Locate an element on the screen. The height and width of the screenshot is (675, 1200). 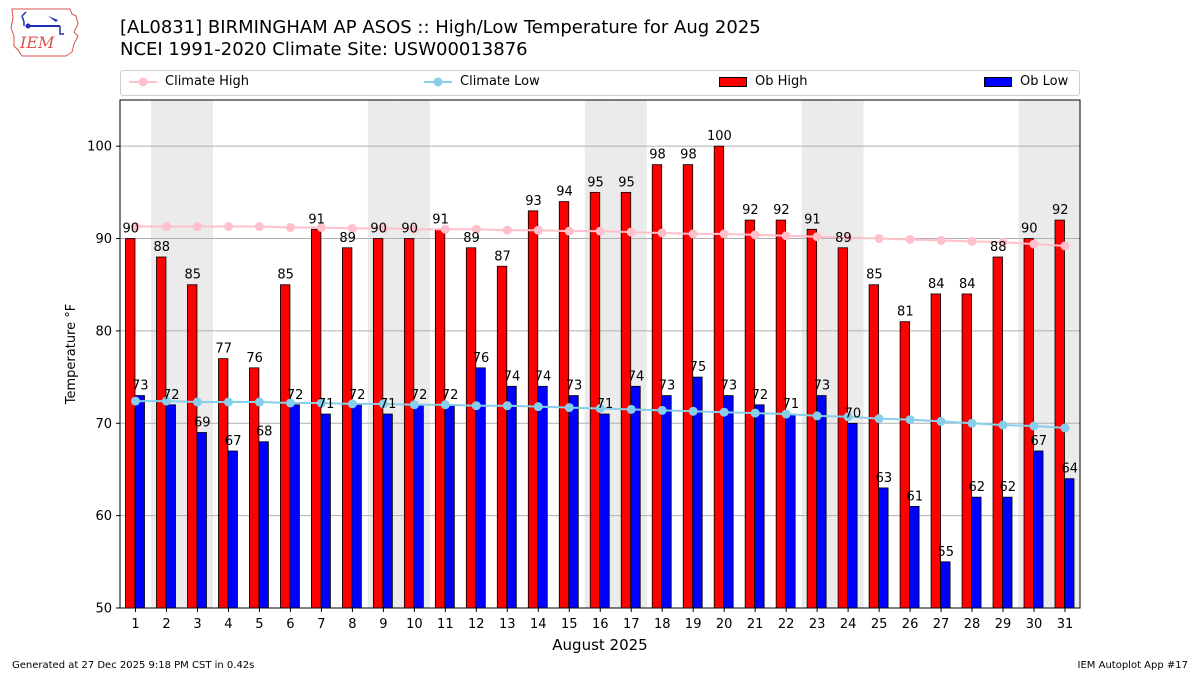
y-tick-label: 50 is located at coordinates (103, 609).